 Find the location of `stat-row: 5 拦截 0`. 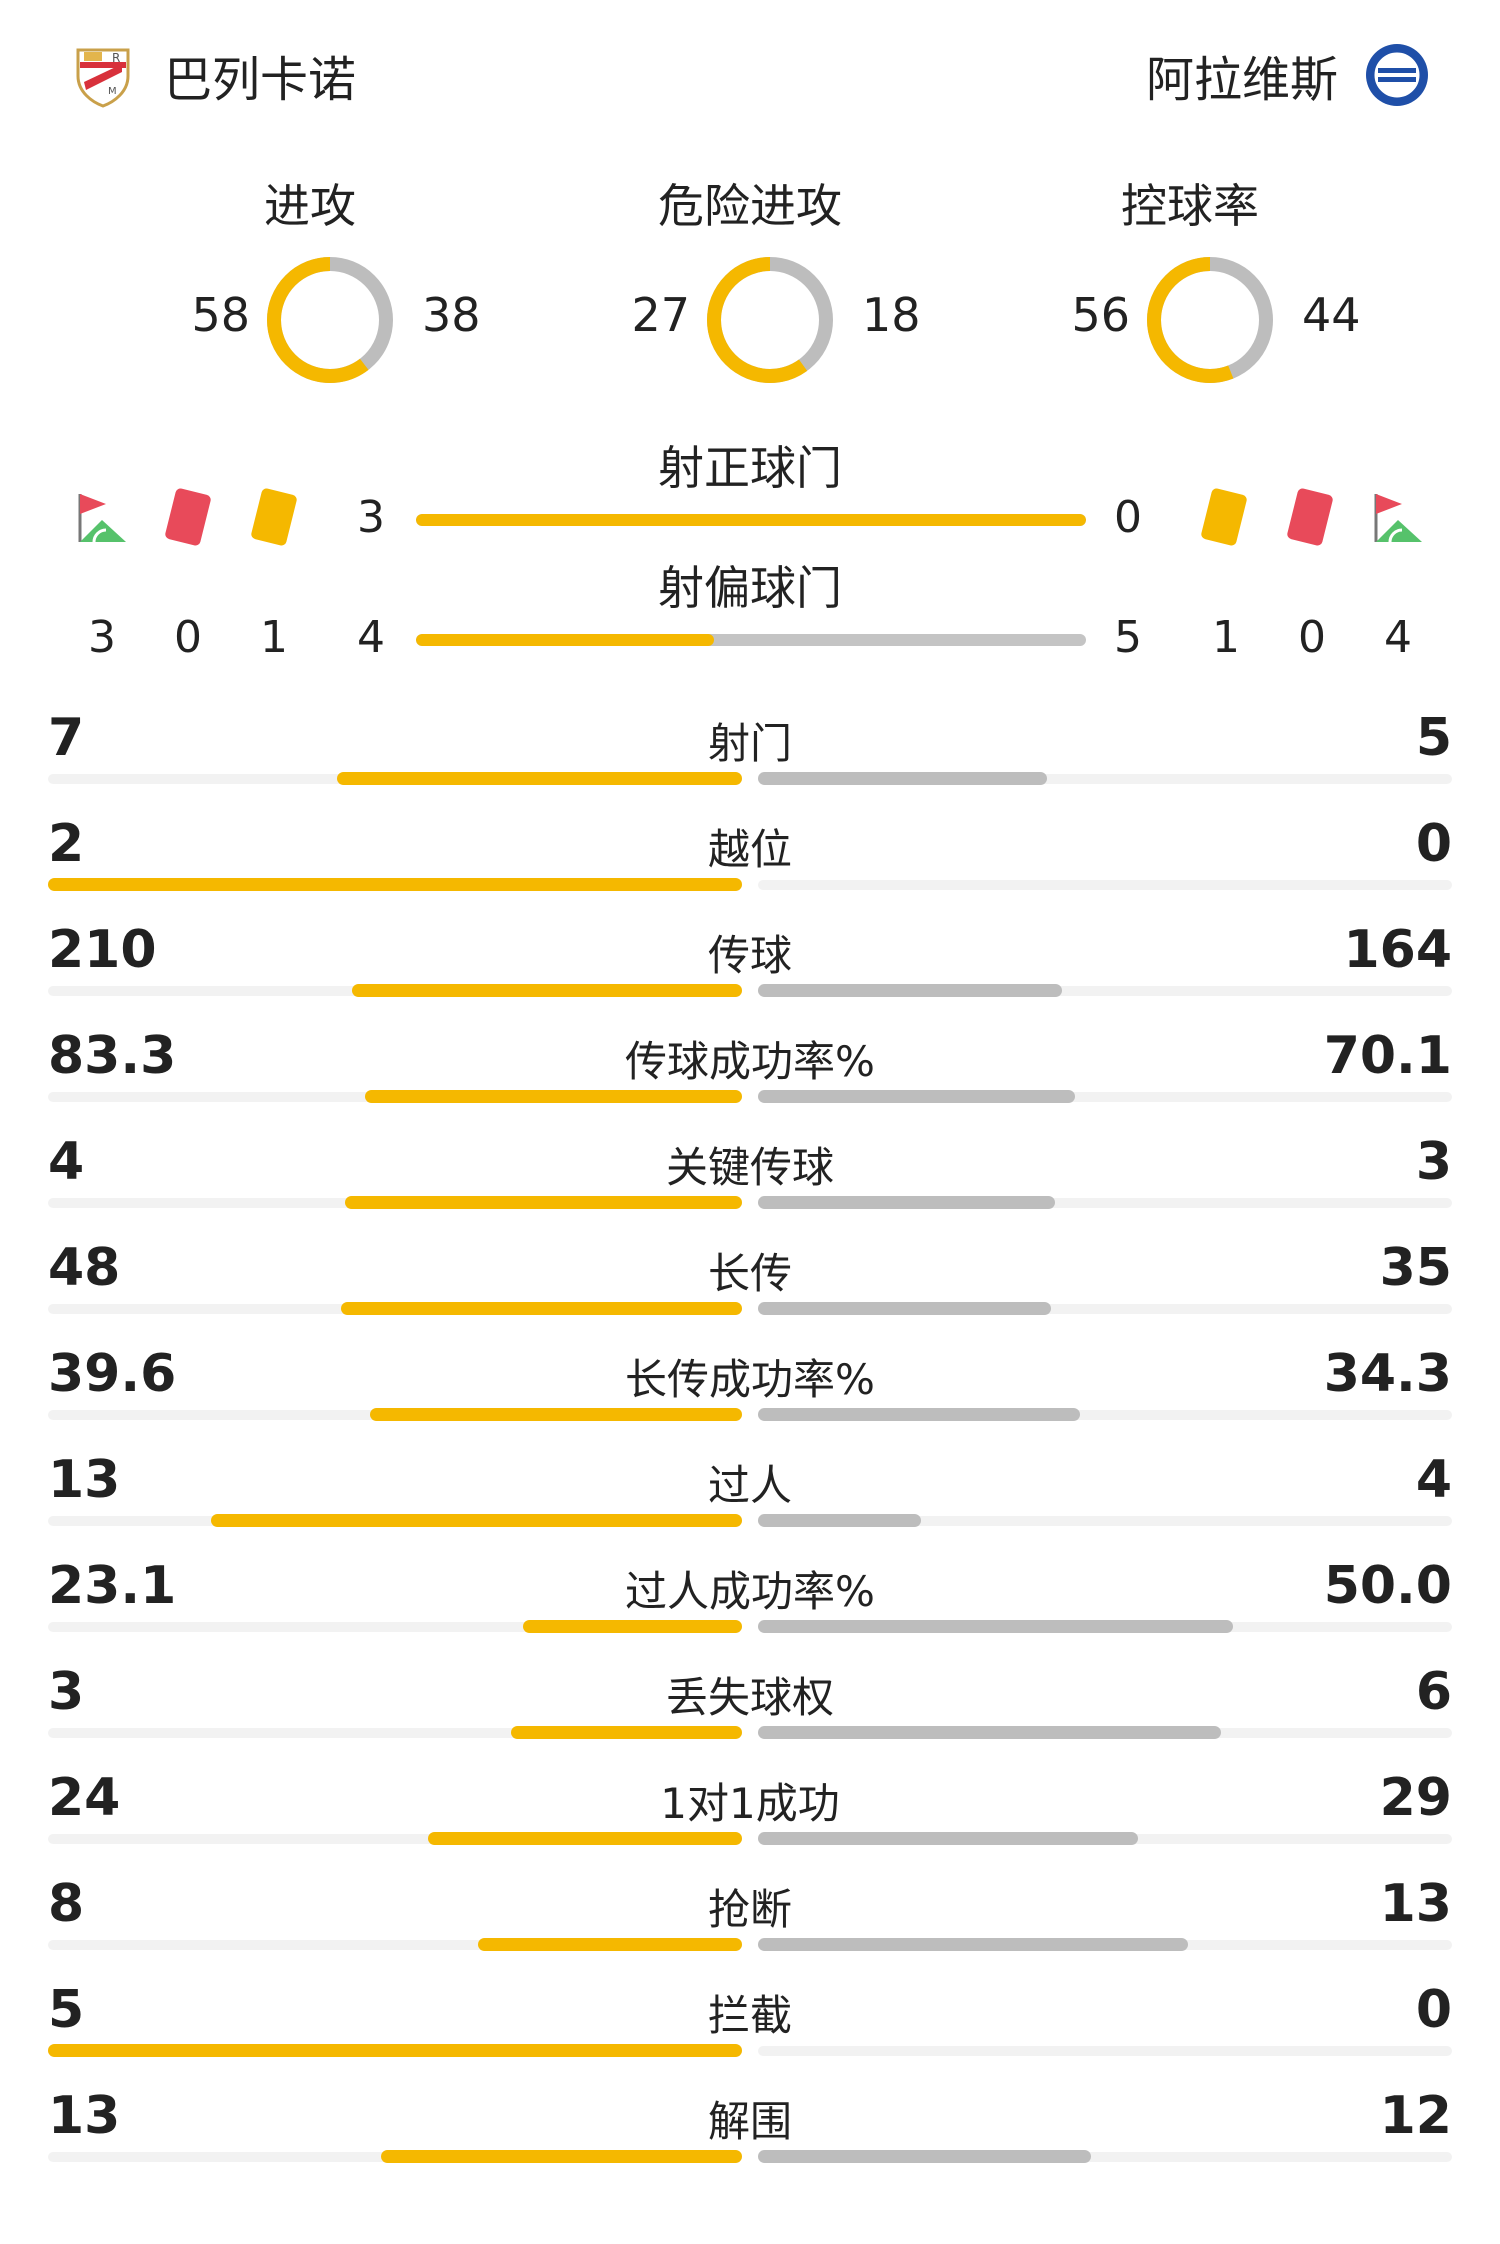

stat-row: 5 拦截 0 is located at coordinates (750, 2025).